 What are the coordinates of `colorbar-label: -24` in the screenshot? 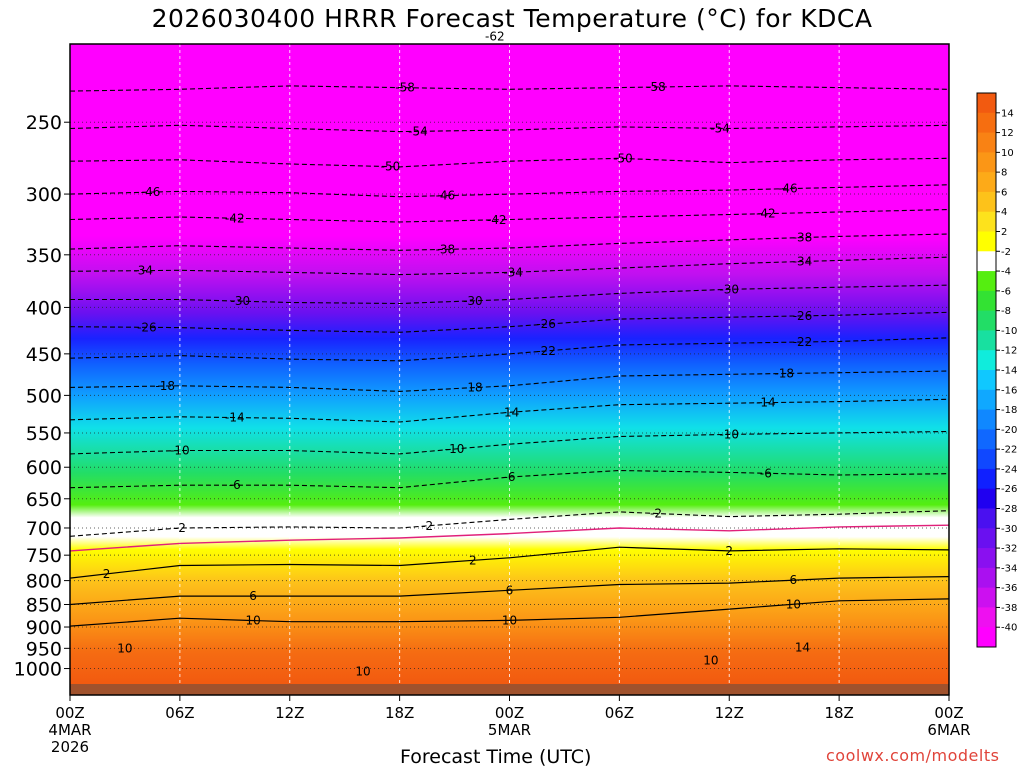 It's located at (1009, 469).